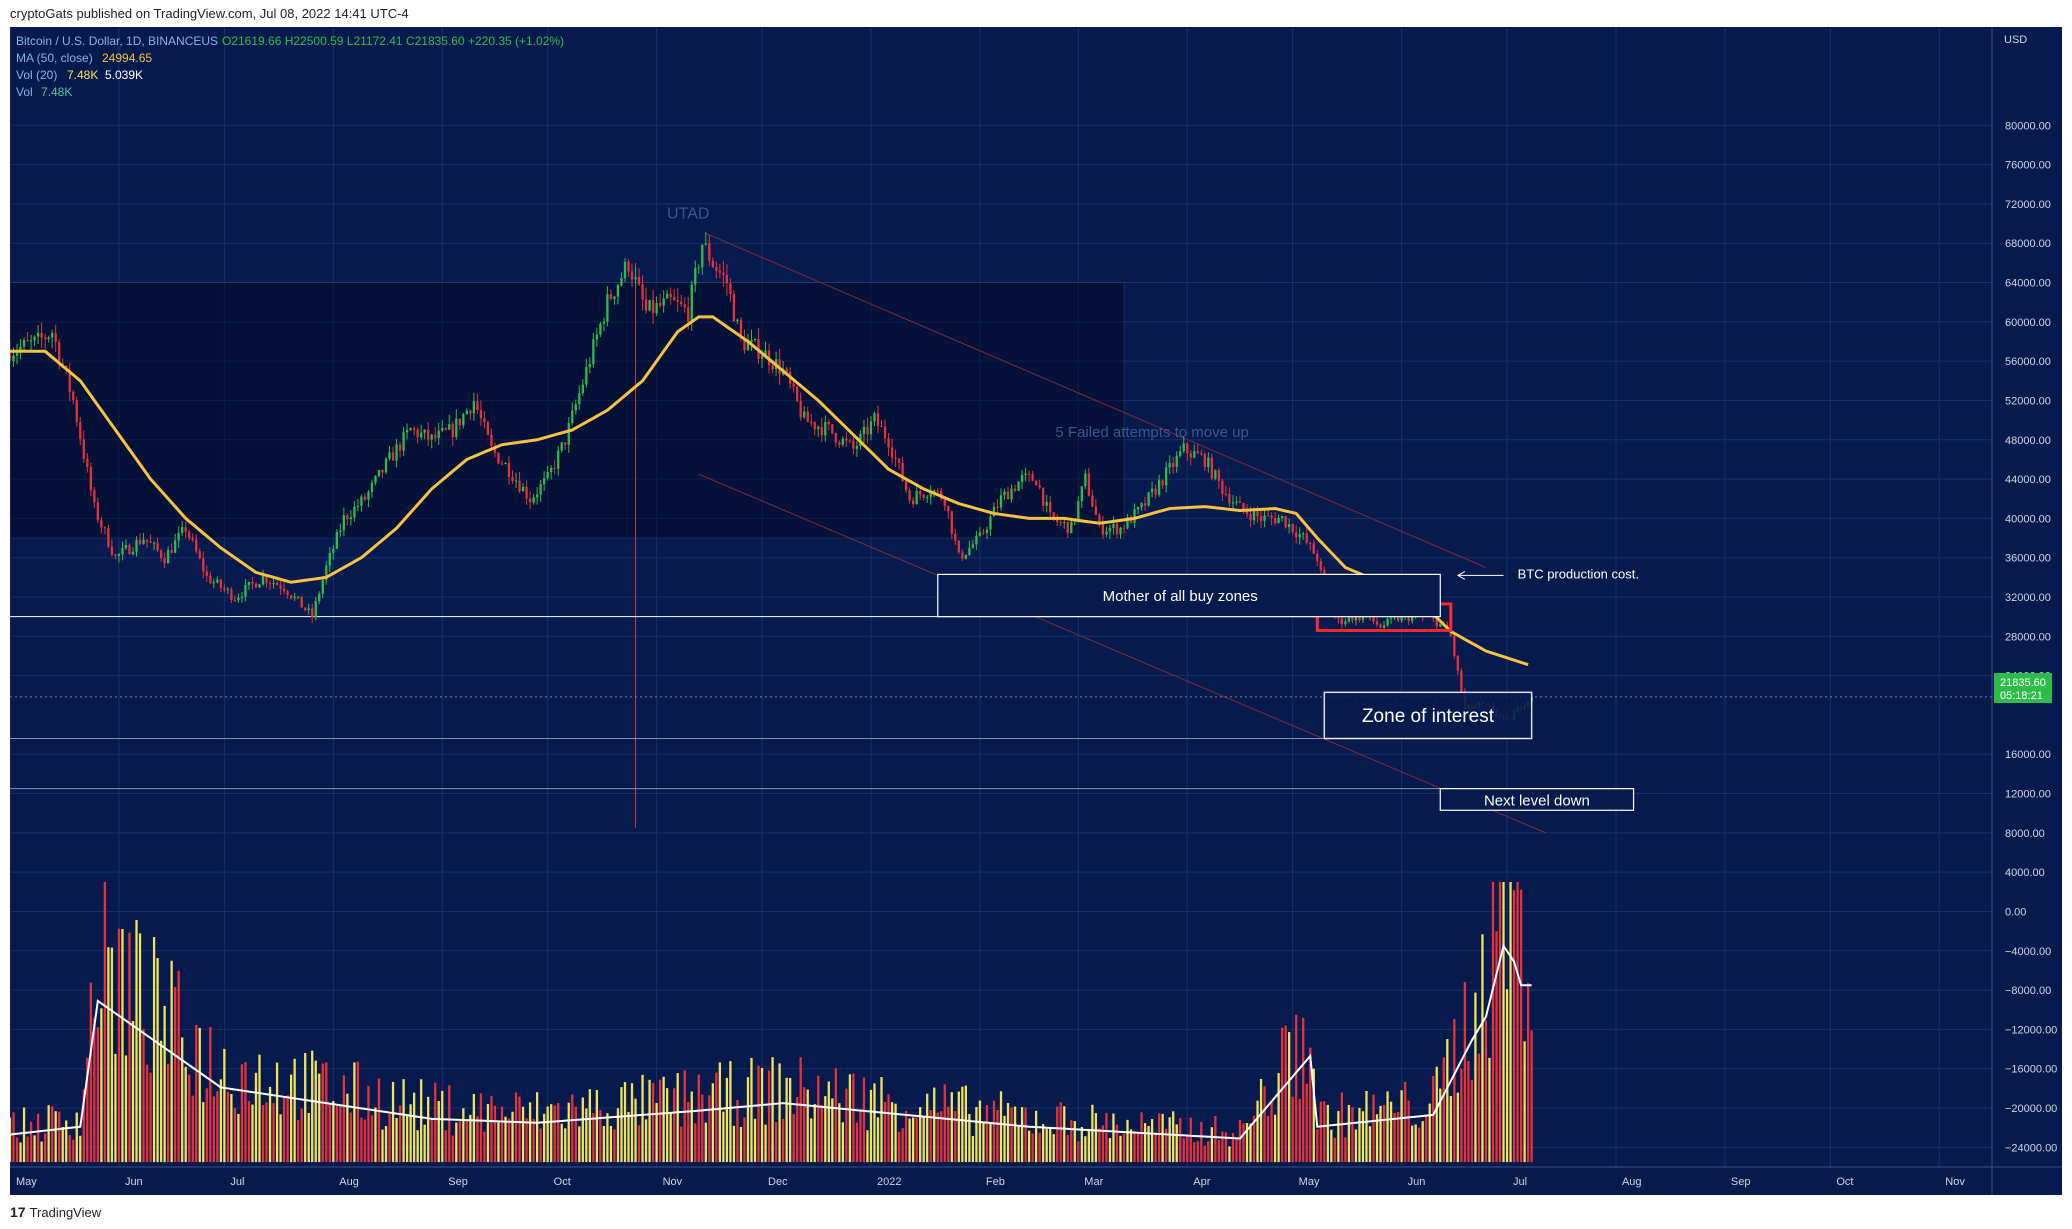  Describe the element at coordinates (567, 410) in the screenshot. I see `range-shade` at that location.